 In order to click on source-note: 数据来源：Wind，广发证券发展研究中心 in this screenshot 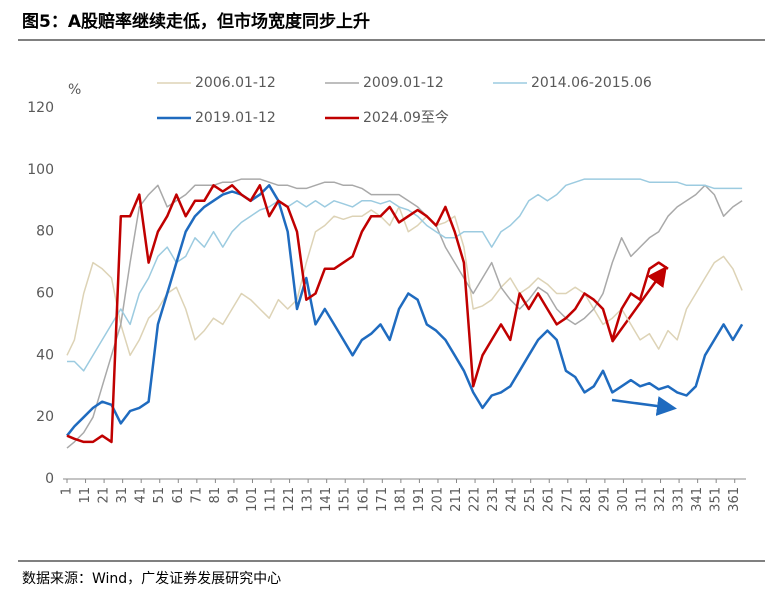, I will do `click(151, 579)`.